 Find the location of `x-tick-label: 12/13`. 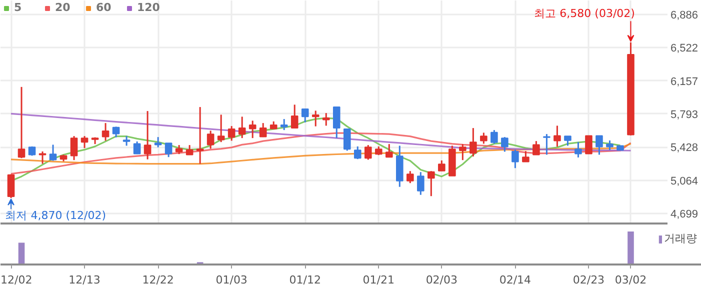

x-tick-label: 12/13 is located at coordinates (84, 280).